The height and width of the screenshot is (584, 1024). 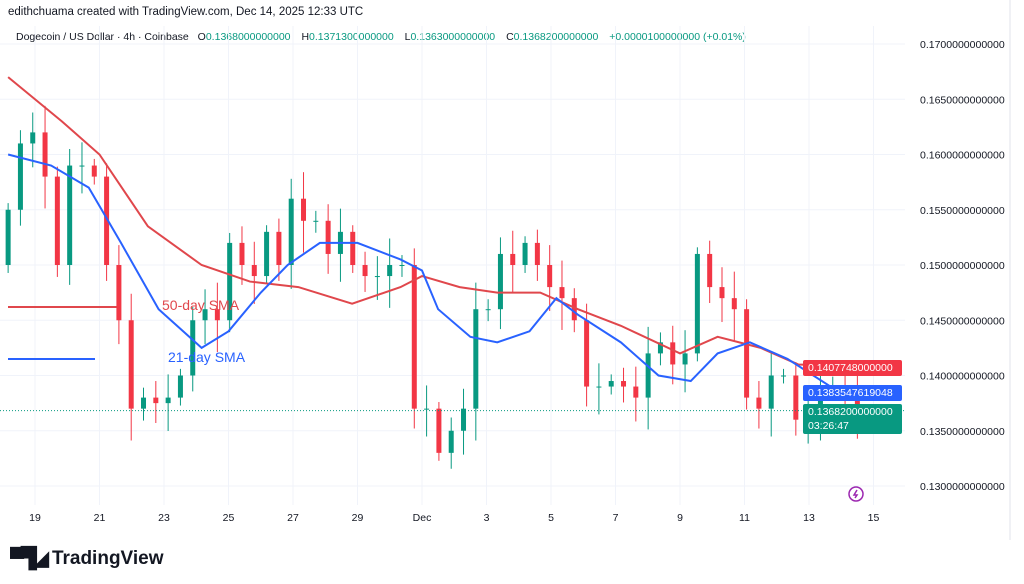 What do you see at coordinates (102, 37) in the screenshot?
I see `symbol-title: Dogecoin / US Dollar · 4h · Coinbase` at bounding box center [102, 37].